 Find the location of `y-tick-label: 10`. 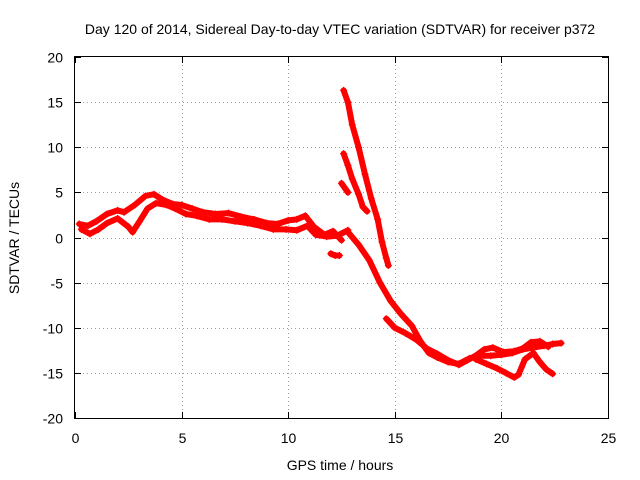

y-tick-label: 10 is located at coordinates (55, 148).